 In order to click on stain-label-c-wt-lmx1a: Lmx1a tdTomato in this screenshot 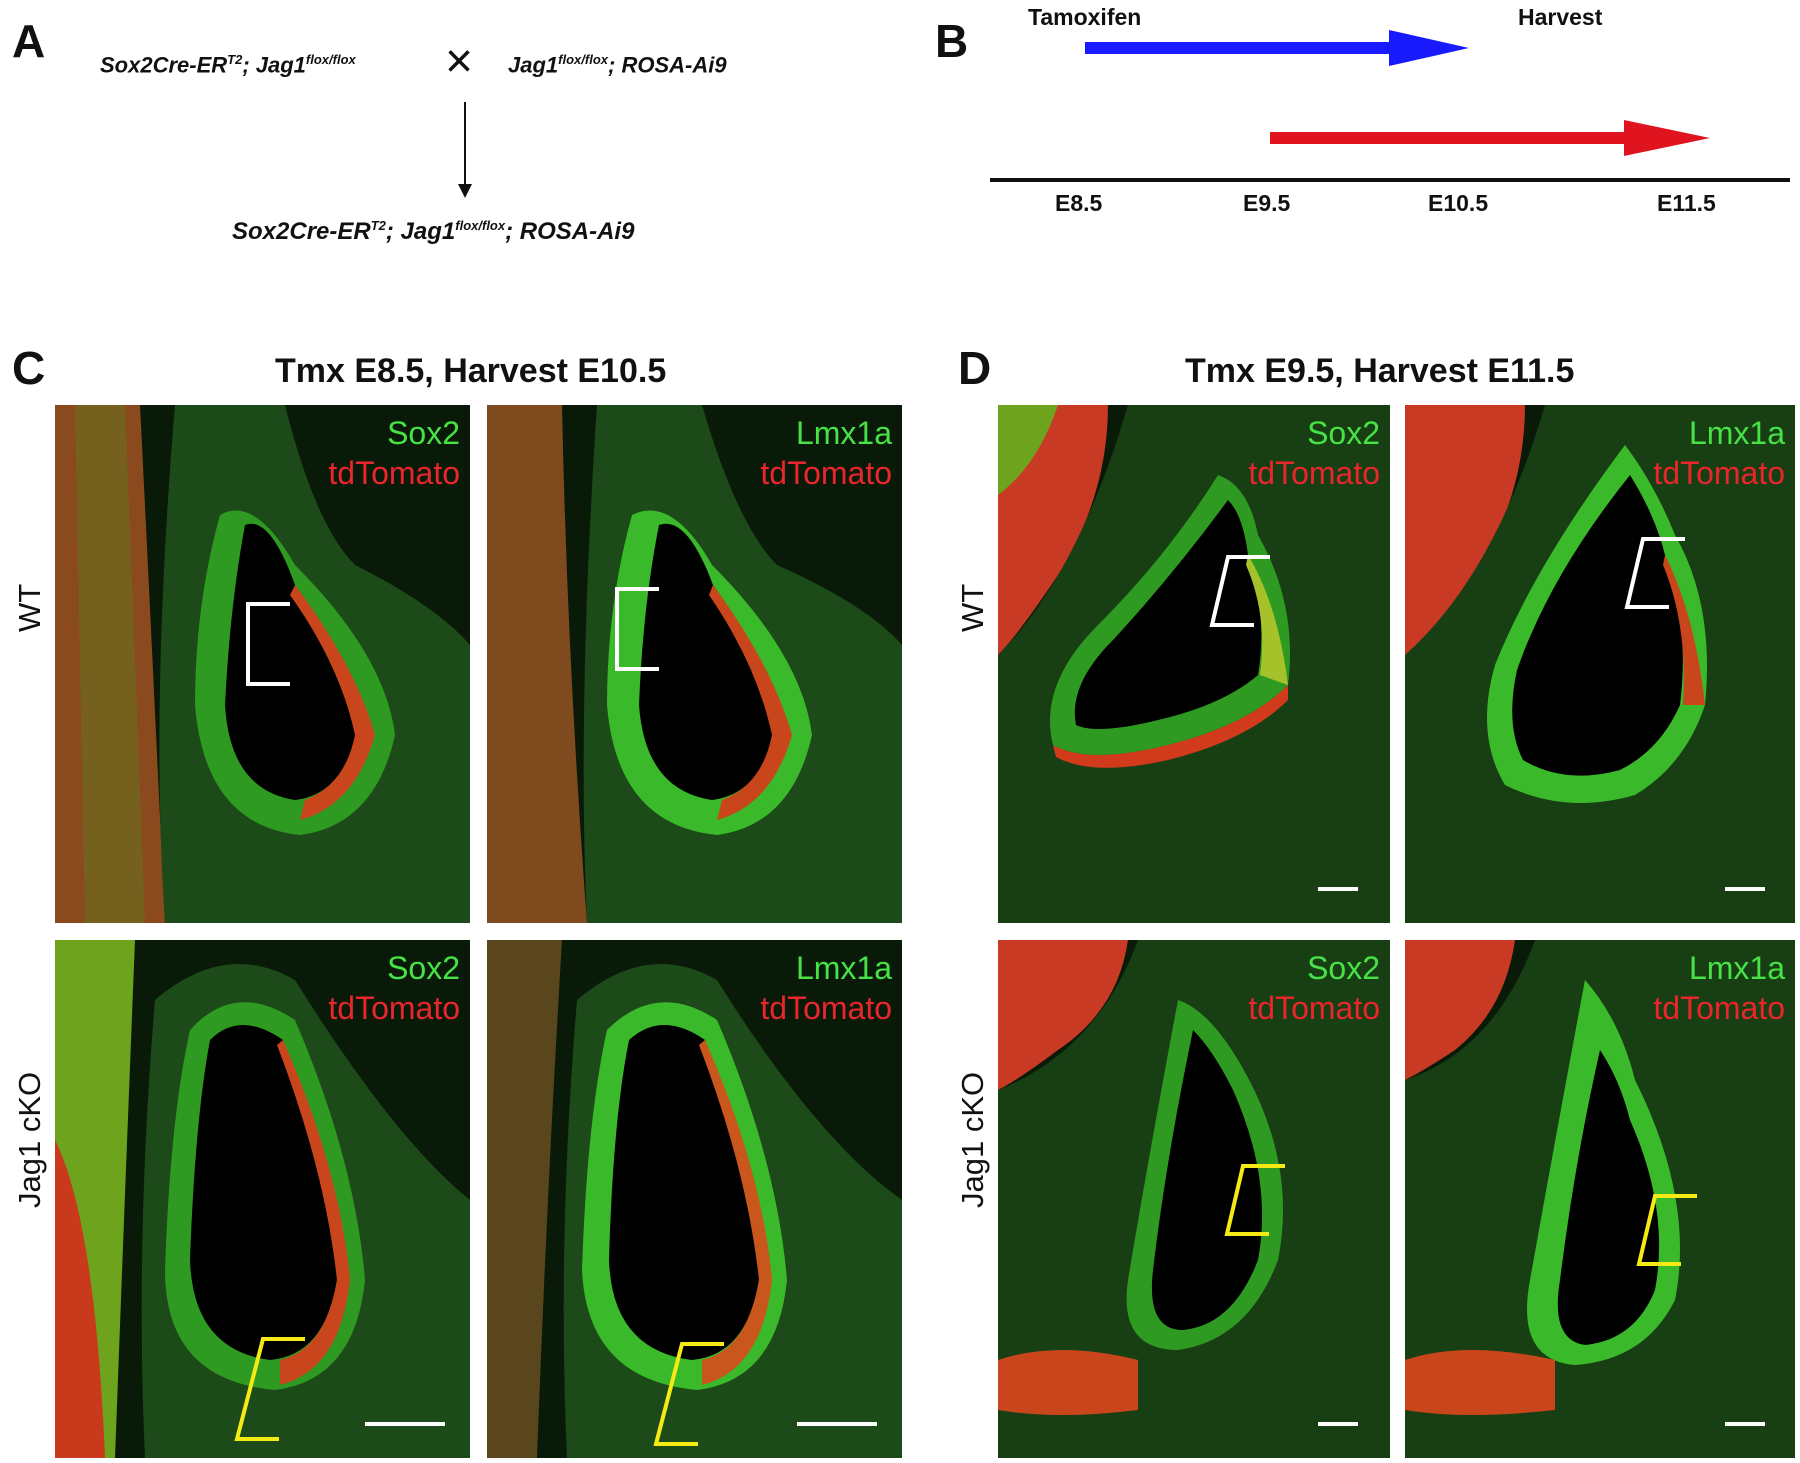, I will do `click(826, 453)`.